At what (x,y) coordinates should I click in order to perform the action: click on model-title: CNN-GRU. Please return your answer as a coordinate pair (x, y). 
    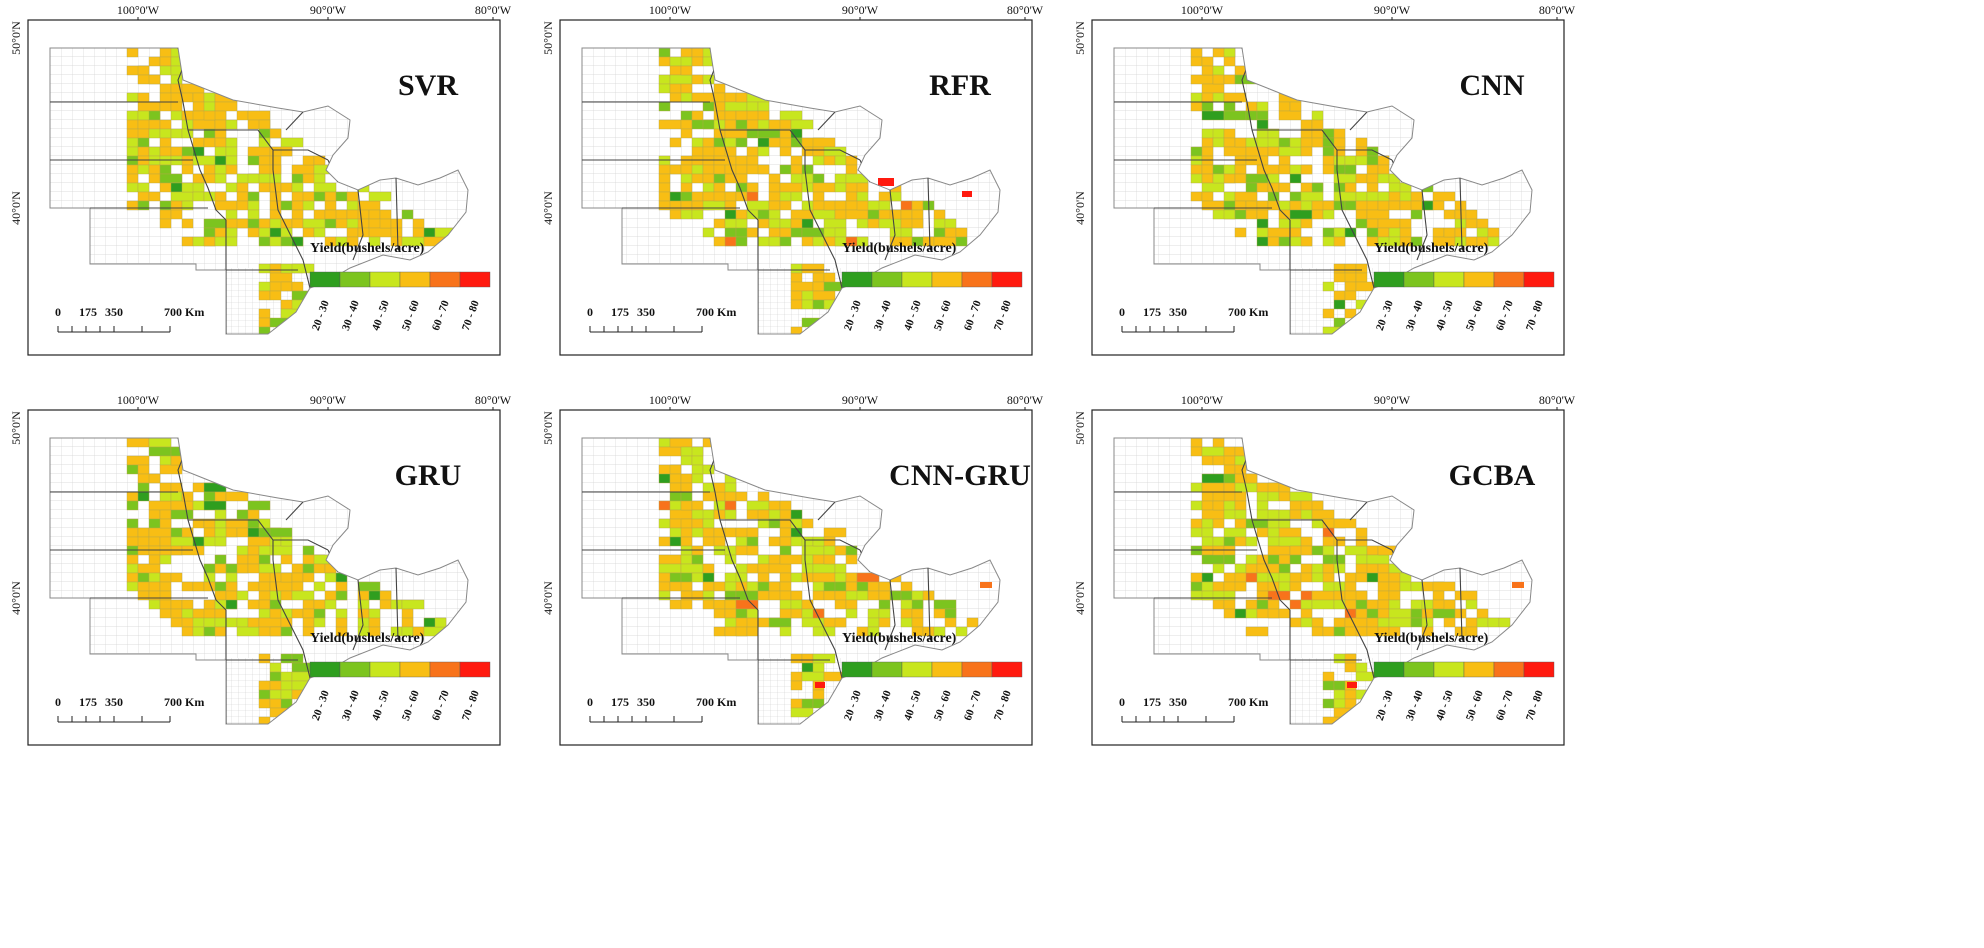
    Looking at the image, I should click on (960, 475).